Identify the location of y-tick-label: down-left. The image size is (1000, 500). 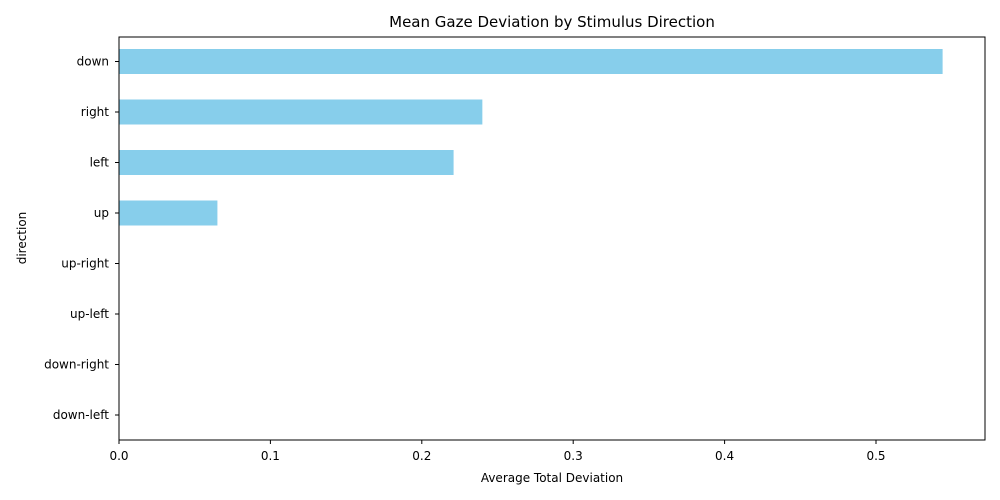
(81, 415).